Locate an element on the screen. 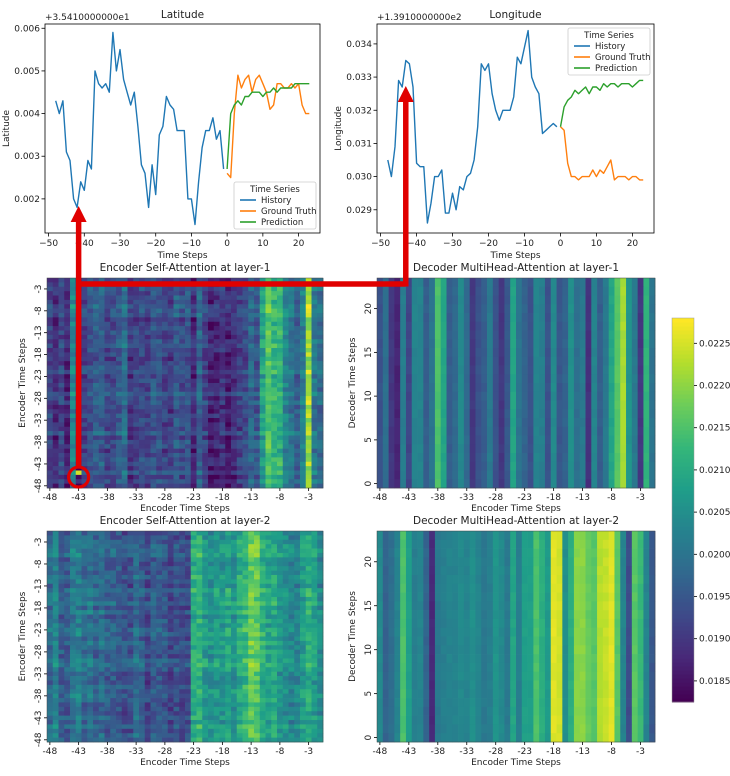  series-line-ground-truth is located at coordinates (602, 153).